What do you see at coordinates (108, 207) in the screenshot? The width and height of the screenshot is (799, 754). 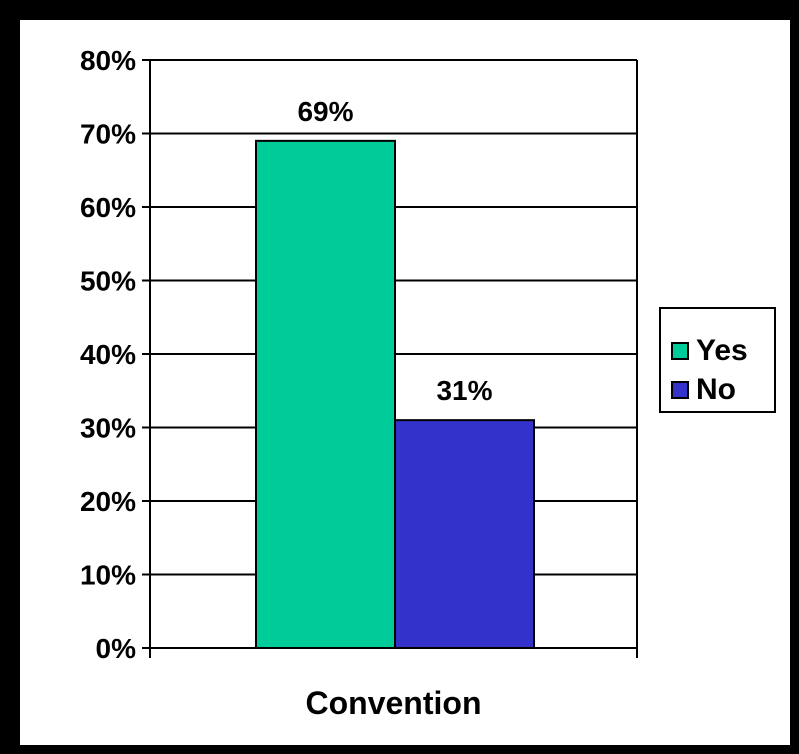 I see `y-tick-label-6: 60%` at bounding box center [108, 207].